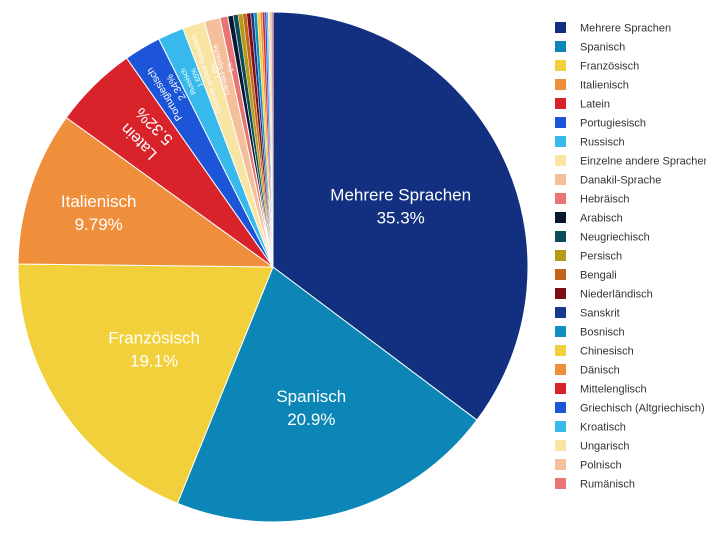  What do you see at coordinates (560, 388) in the screenshot?
I see `legend-swatch-mittelenglisch` at bounding box center [560, 388].